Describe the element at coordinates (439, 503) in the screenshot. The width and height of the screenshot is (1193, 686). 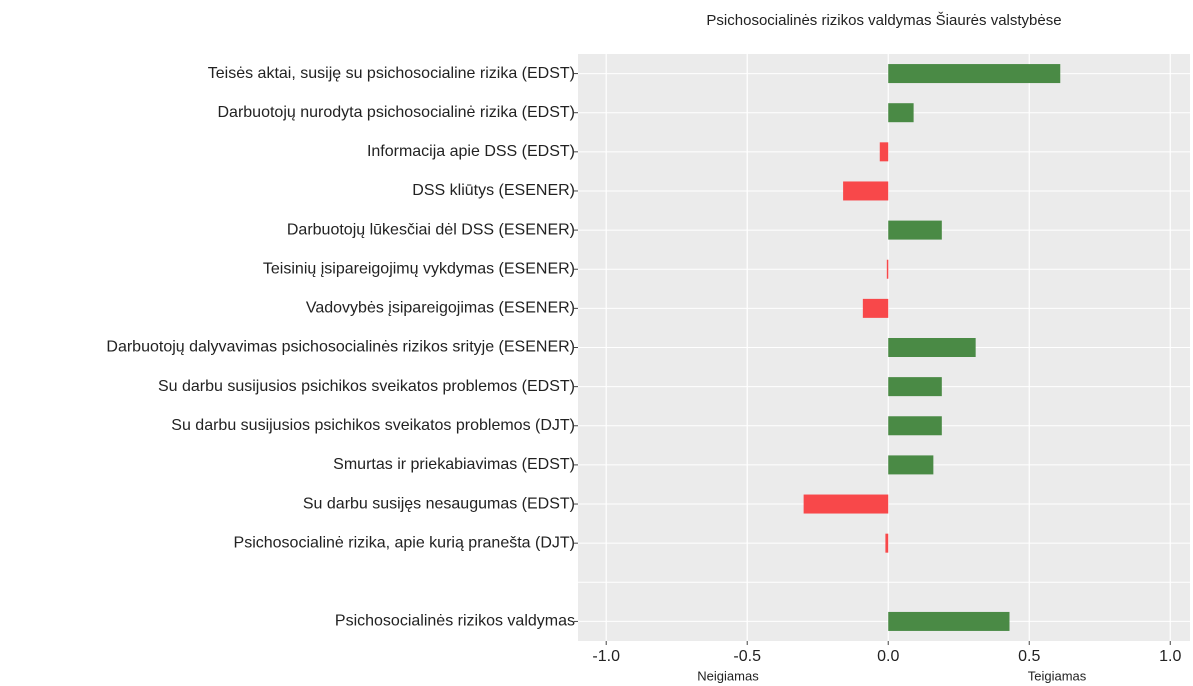
I see `y-tick-label: Su darbu susijęs nesaugumas (EDST)` at that location.